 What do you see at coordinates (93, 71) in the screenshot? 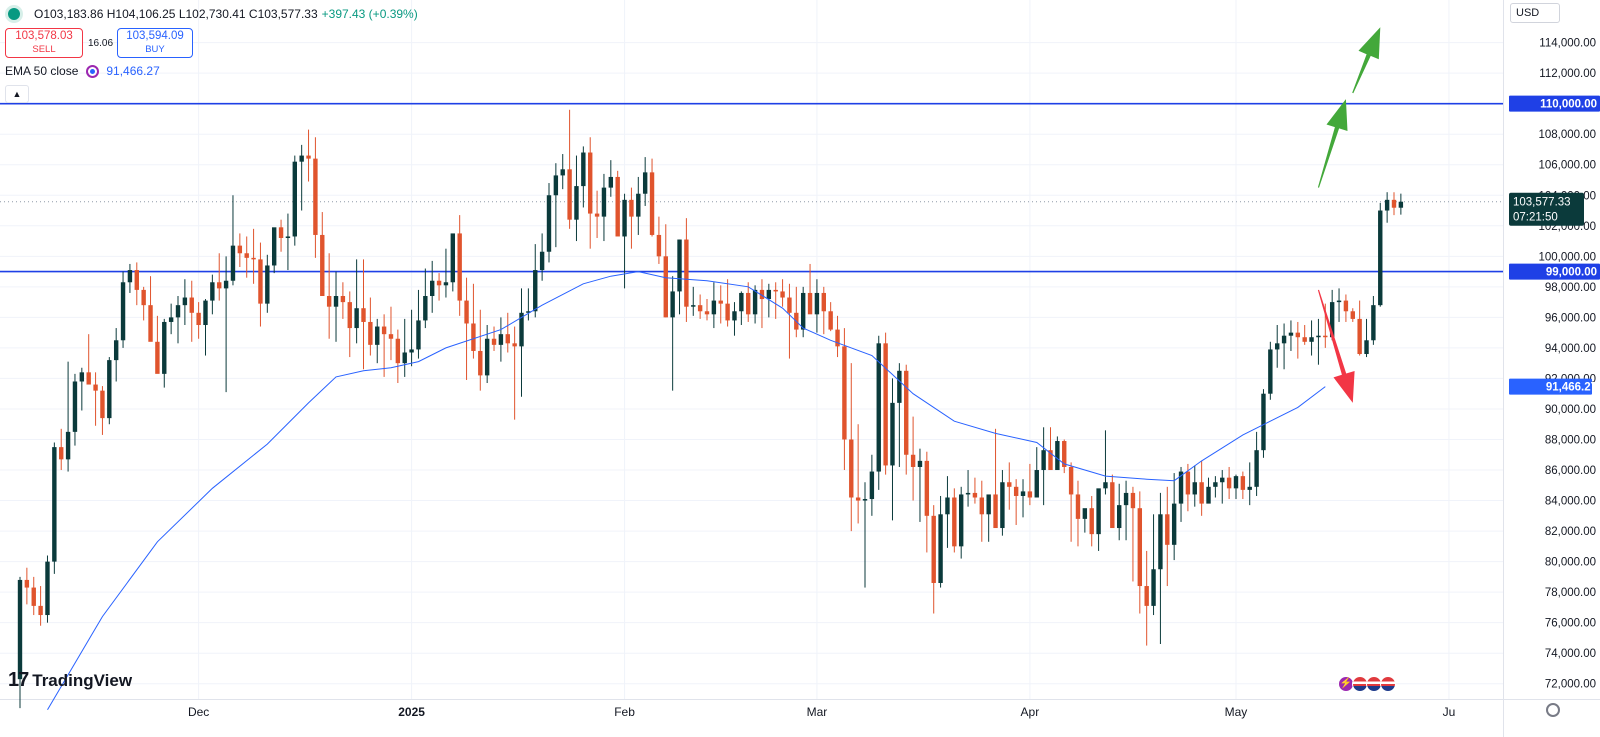
I see `indicator-icon` at bounding box center [93, 71].